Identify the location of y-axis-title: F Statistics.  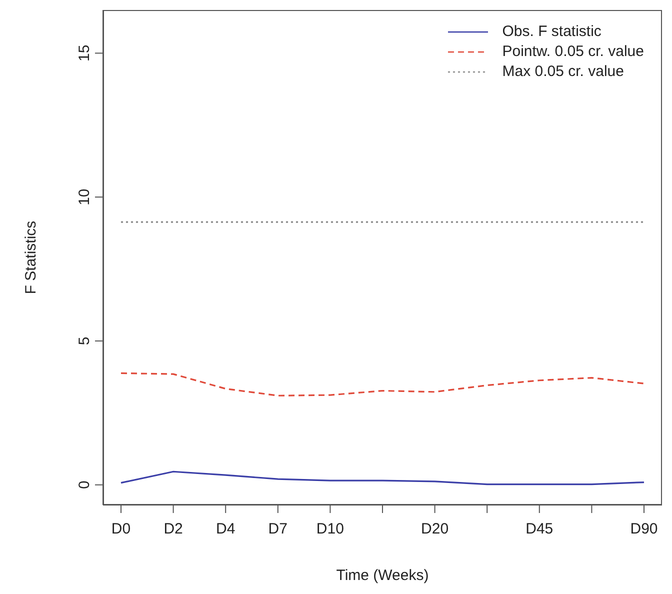
(31, 257).